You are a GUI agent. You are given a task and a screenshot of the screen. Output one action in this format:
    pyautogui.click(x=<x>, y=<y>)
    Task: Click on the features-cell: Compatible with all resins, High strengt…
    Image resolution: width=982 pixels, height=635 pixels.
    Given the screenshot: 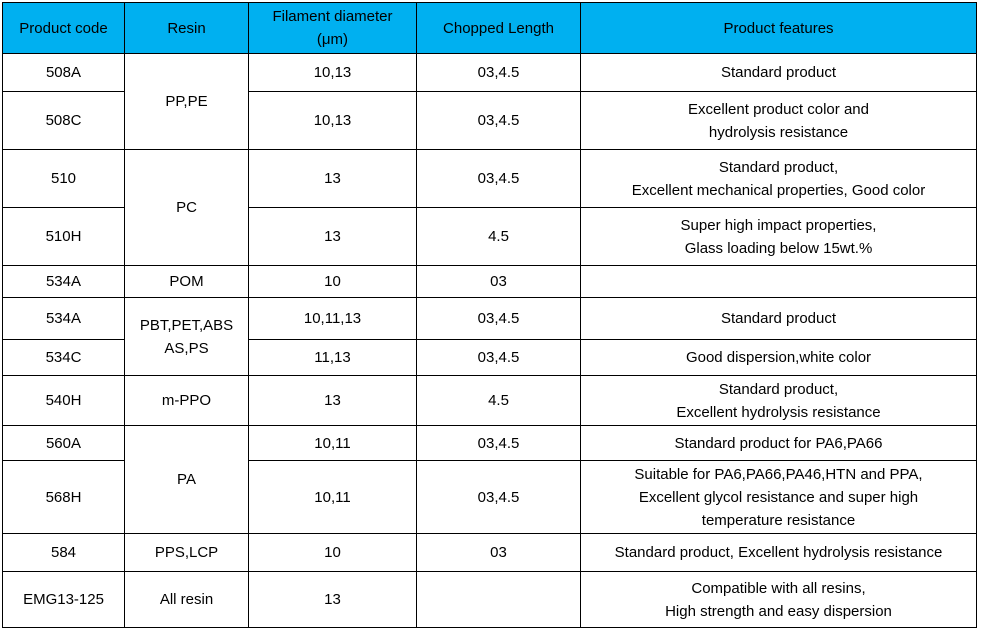 What is the action you would take?
    pyautogui.click(x=778, y=599)
    